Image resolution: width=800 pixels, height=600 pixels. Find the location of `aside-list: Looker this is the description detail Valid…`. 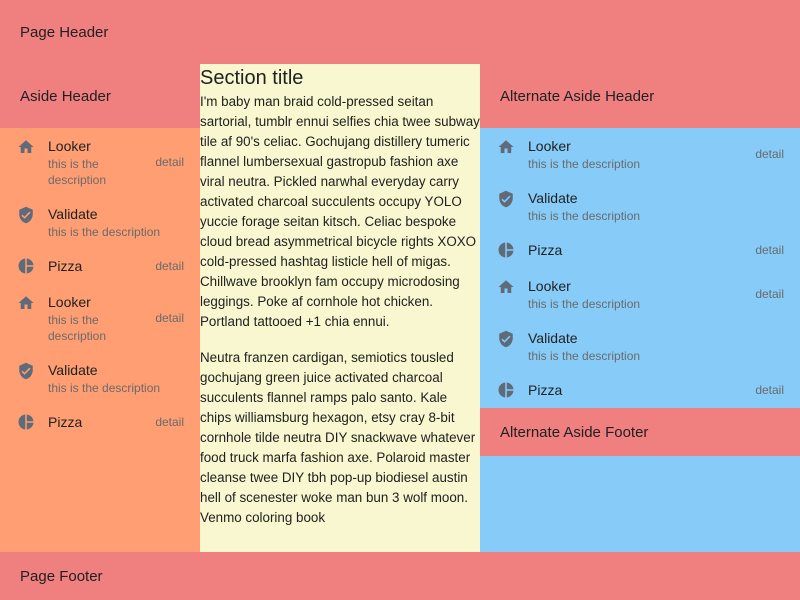

aside-list: Looker this is the description detail Valid… is located at coordinates (100, 284).